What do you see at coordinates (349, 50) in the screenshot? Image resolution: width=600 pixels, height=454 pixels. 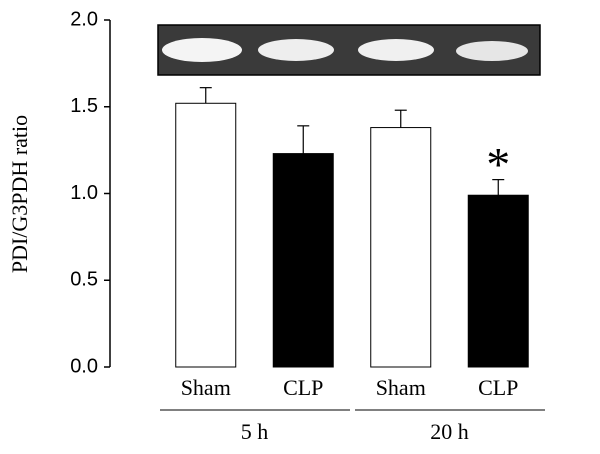 I see `gel-image` at bounding box center [349, 50].